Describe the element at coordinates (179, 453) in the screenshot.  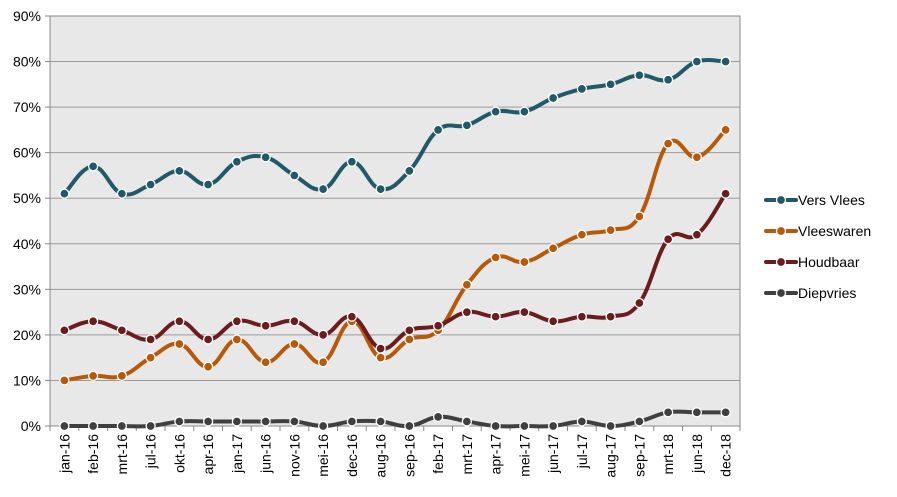
I see `x-tick-label: okt-16` at that location.